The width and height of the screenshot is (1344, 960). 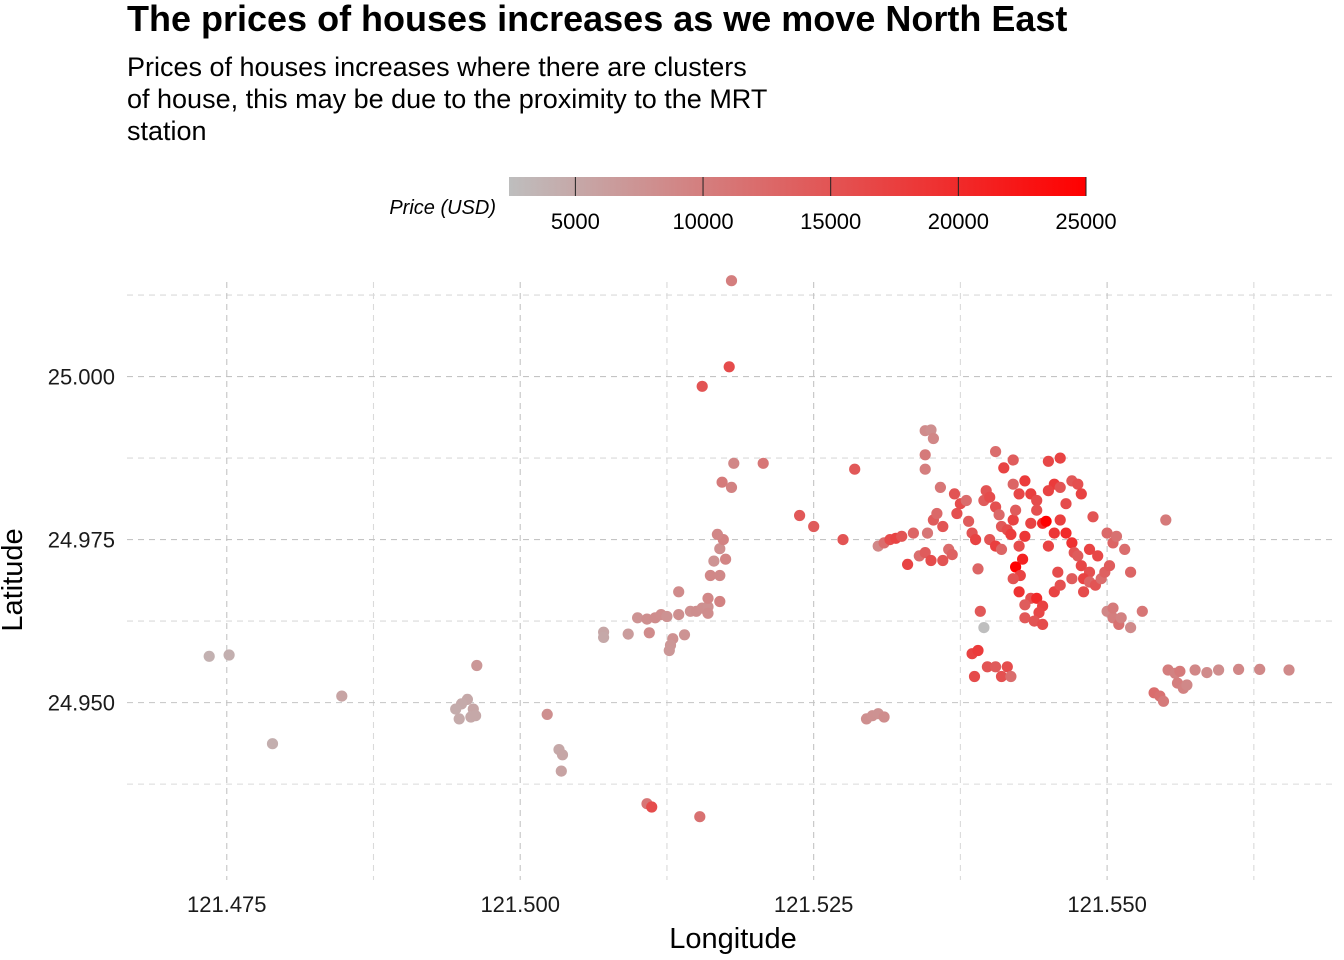 I want to click on x-axis-ticks: 121.475 121.500 121.525 121.550, so click(x=667, y=904).